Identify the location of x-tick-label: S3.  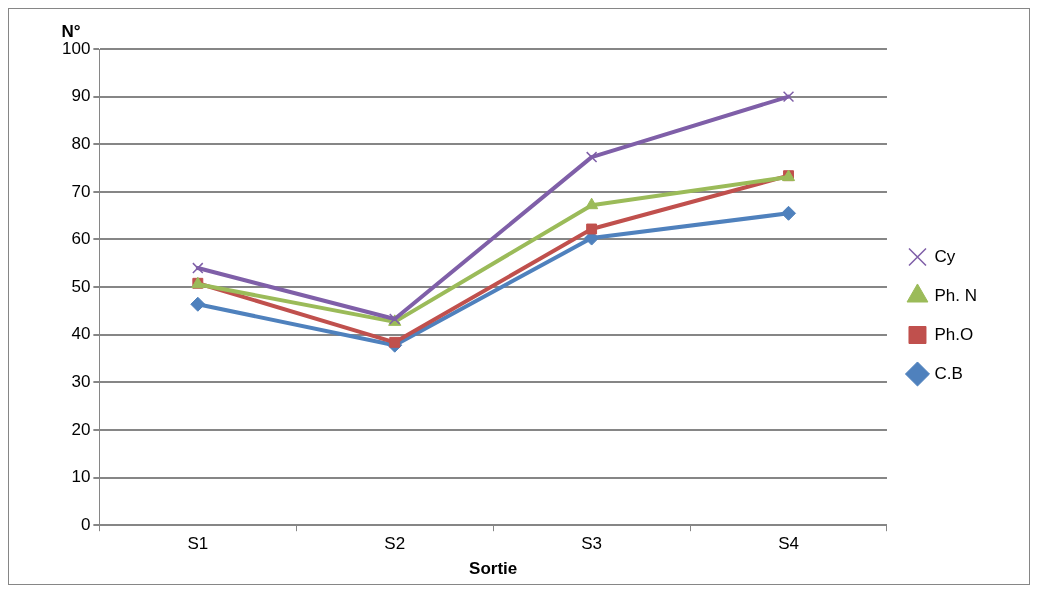
(592, 544).